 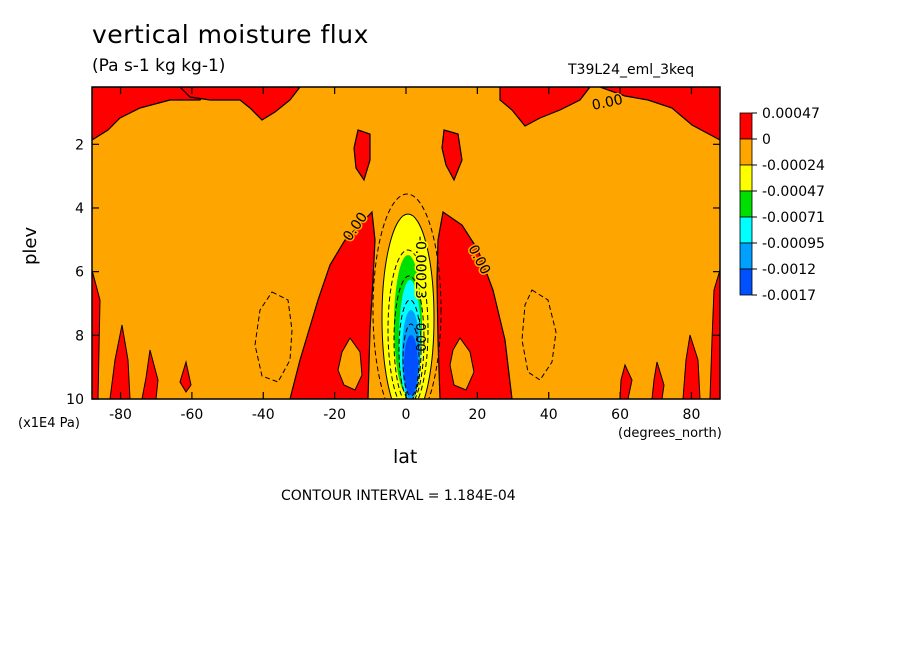 What do you see at coordinates (263, 415) in the screenshot?
I see `x-tick-label: -40` at bounding box center [263, 415].